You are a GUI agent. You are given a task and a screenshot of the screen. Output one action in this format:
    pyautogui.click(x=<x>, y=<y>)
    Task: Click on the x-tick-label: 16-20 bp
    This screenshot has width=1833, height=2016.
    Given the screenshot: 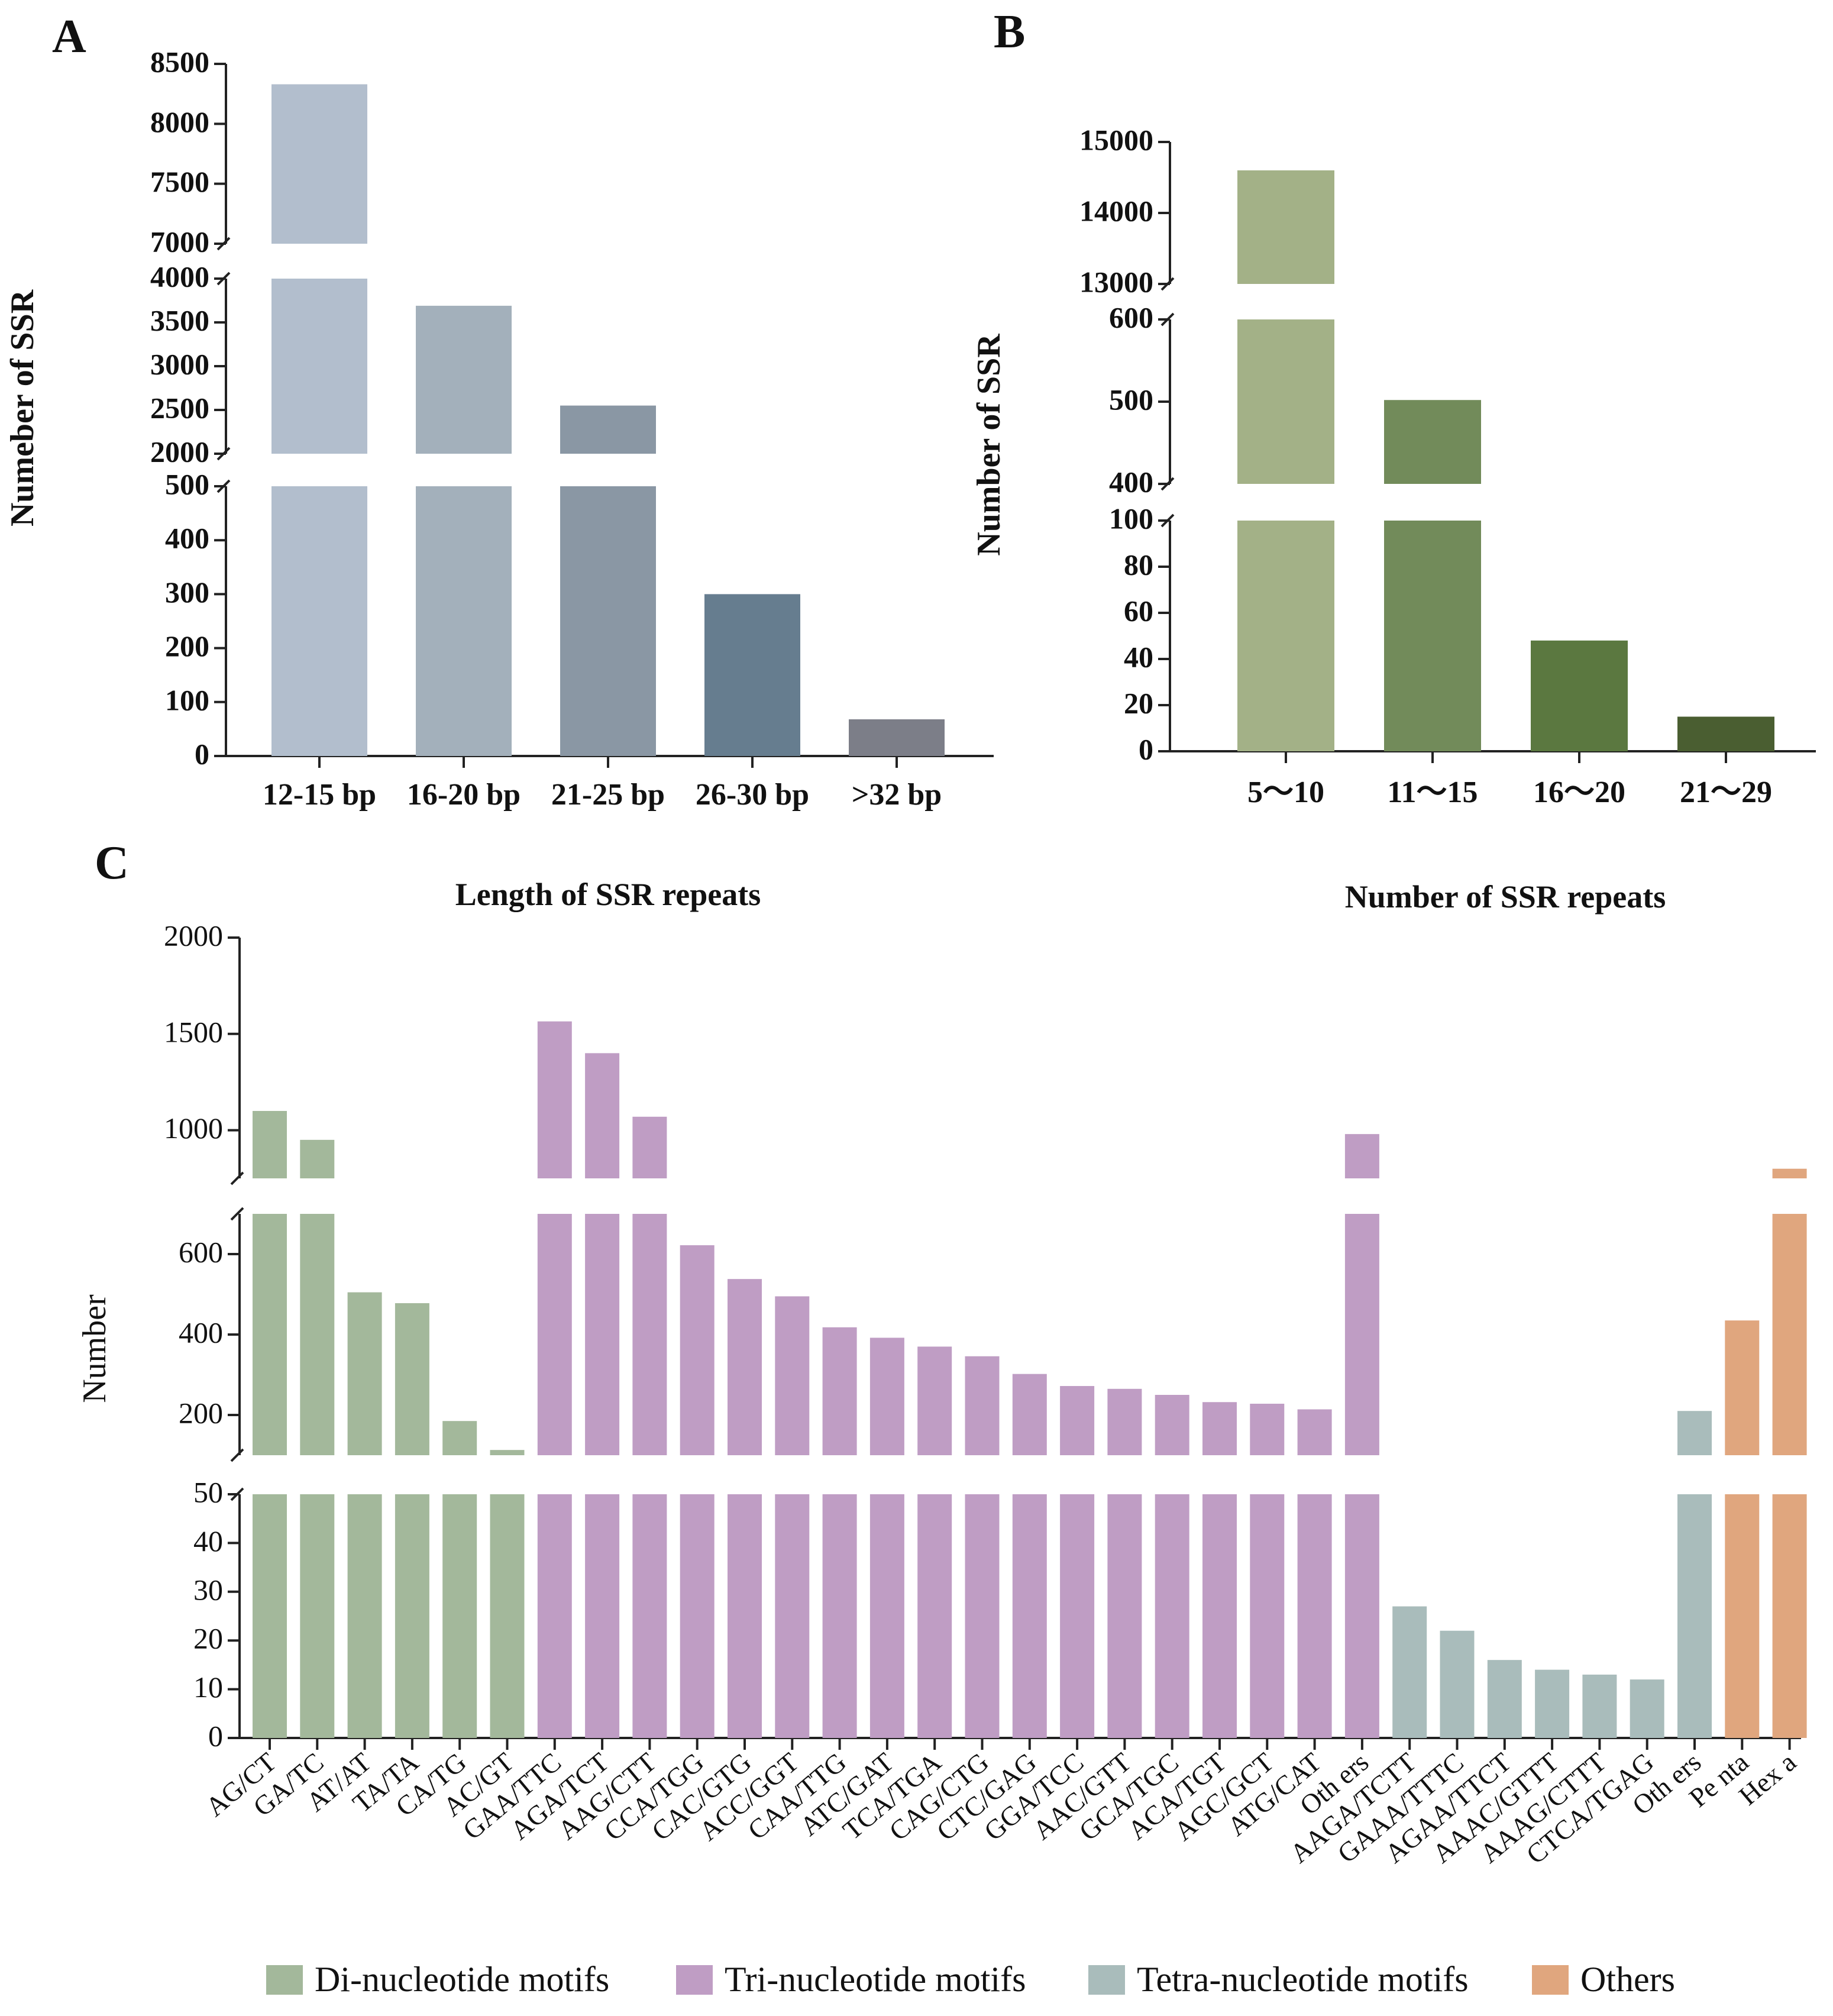 What is the action you would take?
    pyautogui.click(x=464, y=795)
    